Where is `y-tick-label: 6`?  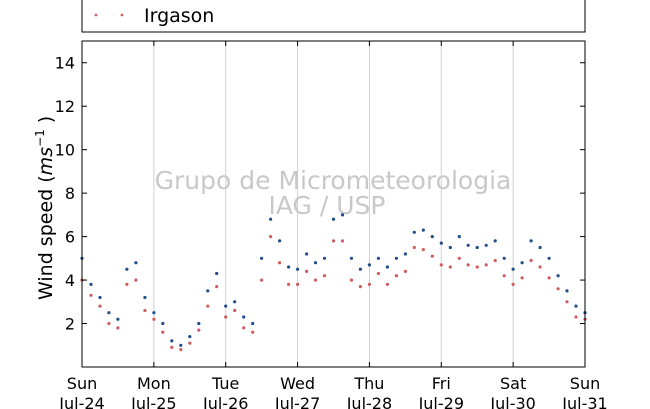
y-tick-label: 6 is located at coordinates (70, 237).